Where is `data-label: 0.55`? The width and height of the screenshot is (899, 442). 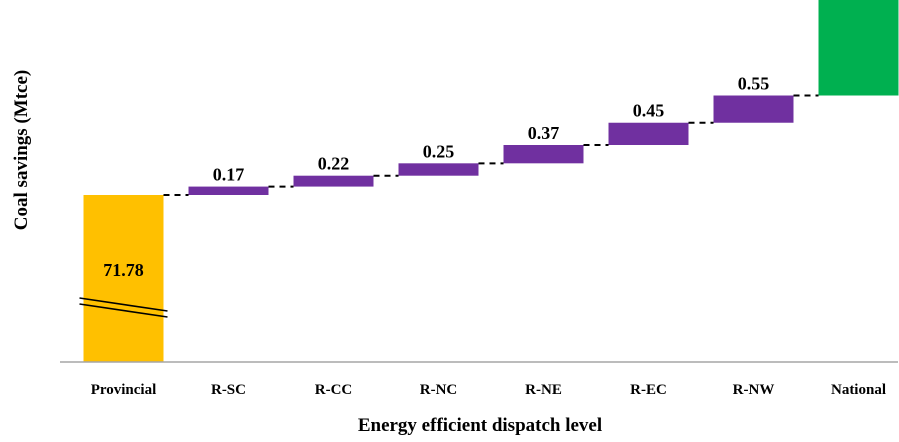 data-label: 0.55 is located at coordinates (754, 84).